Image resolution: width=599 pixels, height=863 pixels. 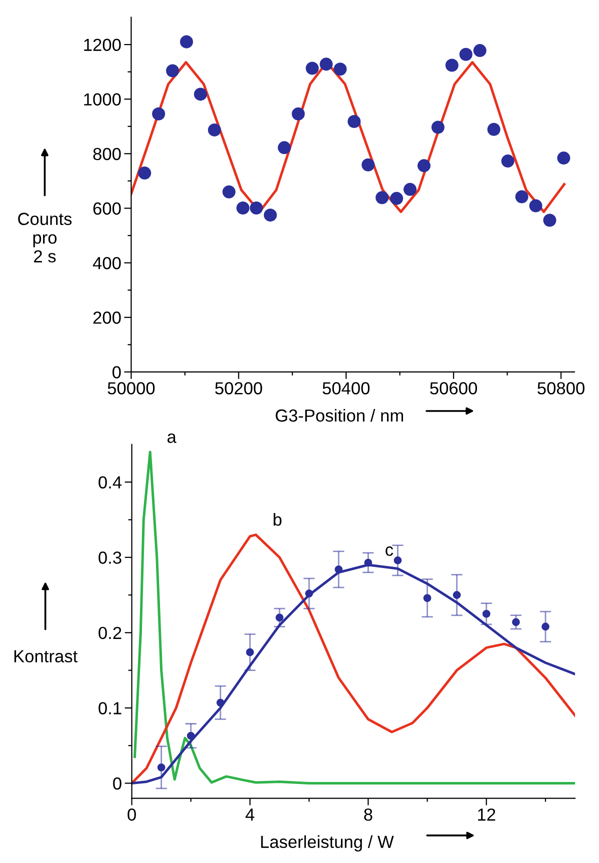 I want to click on x-tick-label: 50200, so click(x=238, y=388).